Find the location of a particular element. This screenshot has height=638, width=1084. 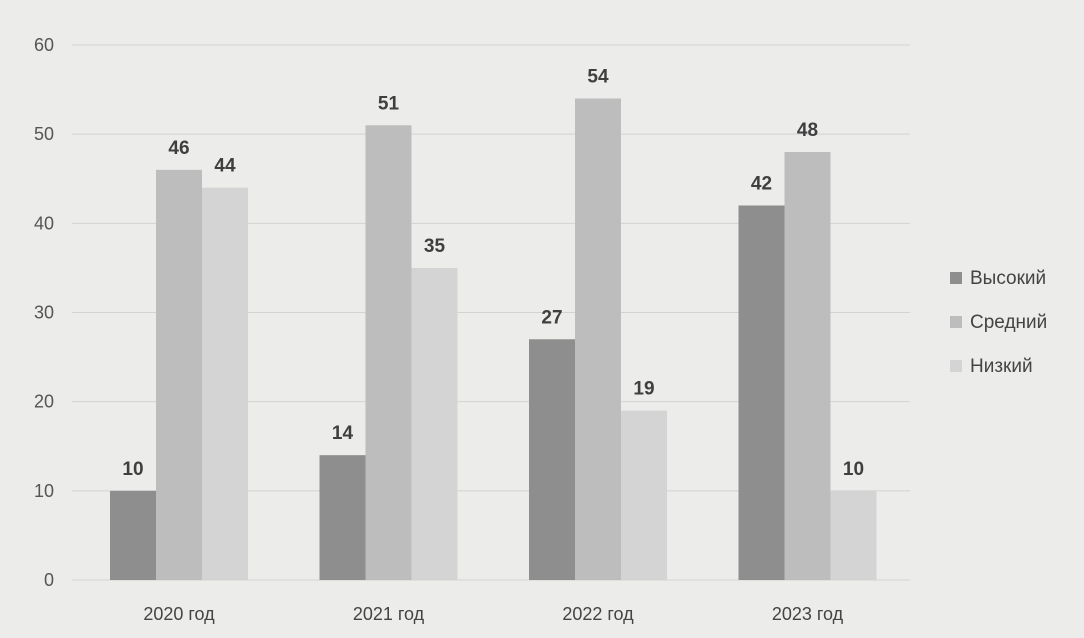

bar-Высокий-2021 год is located at coordinates (342, 517).